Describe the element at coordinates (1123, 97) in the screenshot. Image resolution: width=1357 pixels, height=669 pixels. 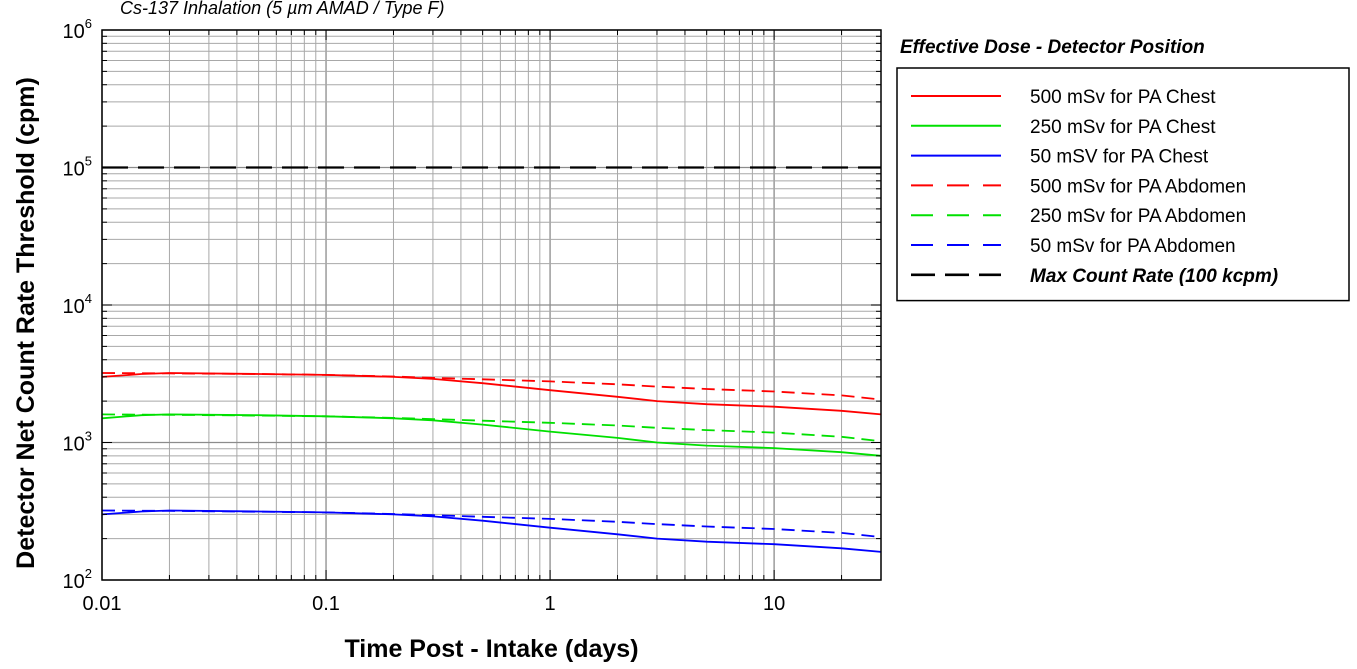
I see `legend-label-0: 500 mSv for PA Chest` at that location.